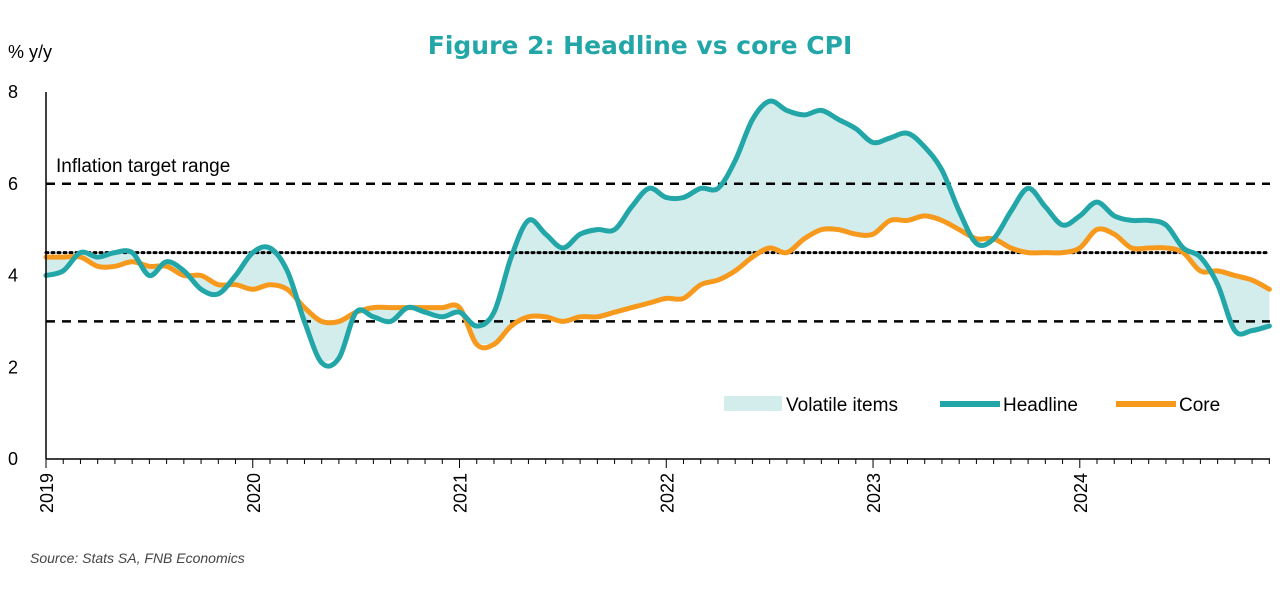 The height and width of the screenshot is (592, 1280). I want to click on chart-title: Figure 2: Headline vs core CPI, so click(640, 45).